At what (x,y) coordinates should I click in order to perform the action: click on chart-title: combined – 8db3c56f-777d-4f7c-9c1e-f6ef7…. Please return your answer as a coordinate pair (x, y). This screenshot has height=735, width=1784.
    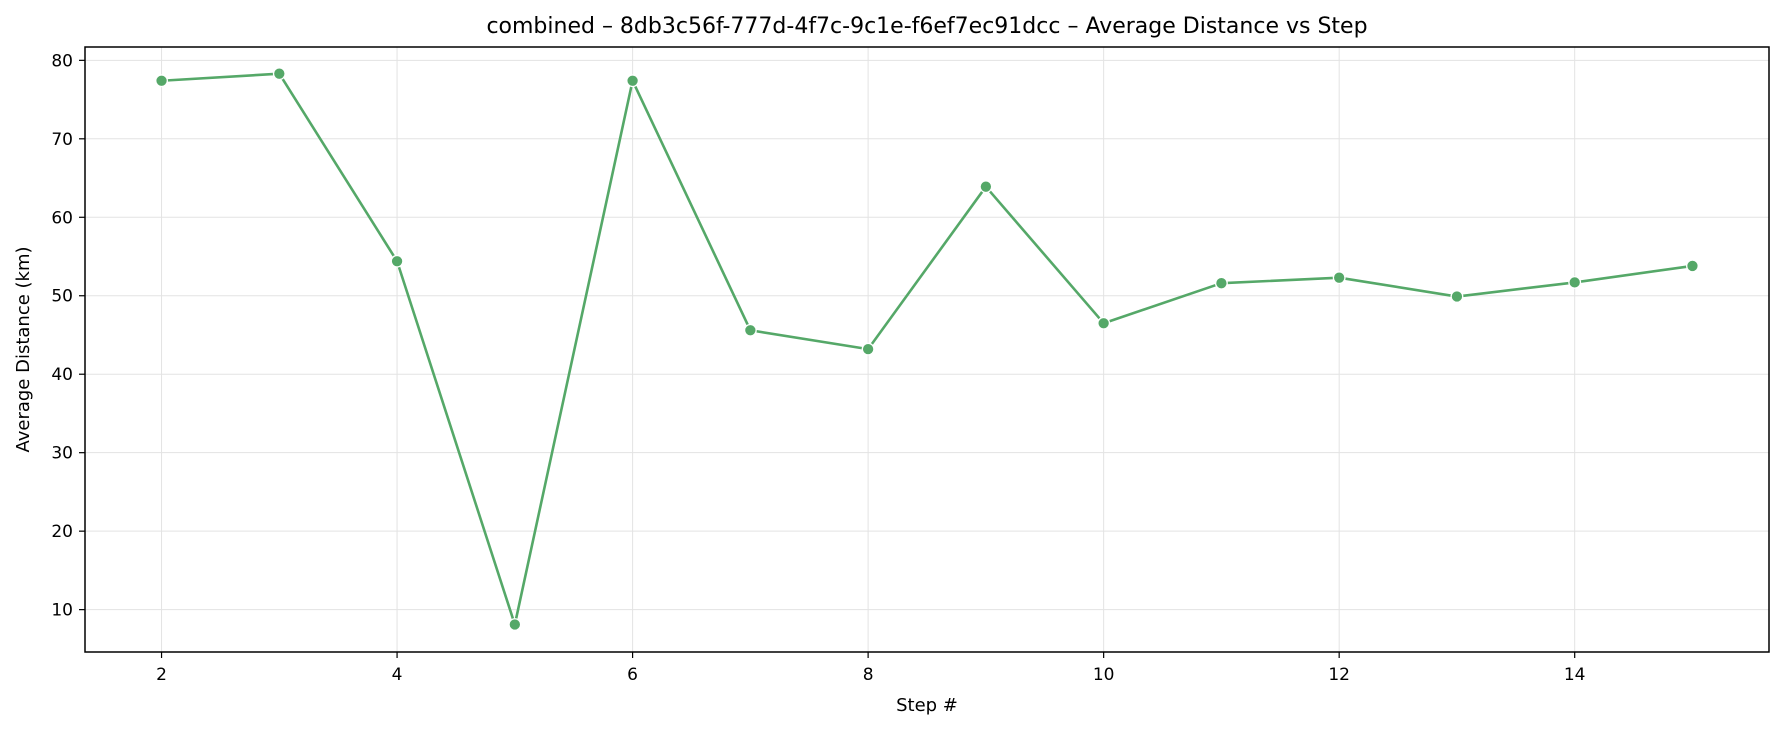
    Looking at the image, I should click on (926, 26).